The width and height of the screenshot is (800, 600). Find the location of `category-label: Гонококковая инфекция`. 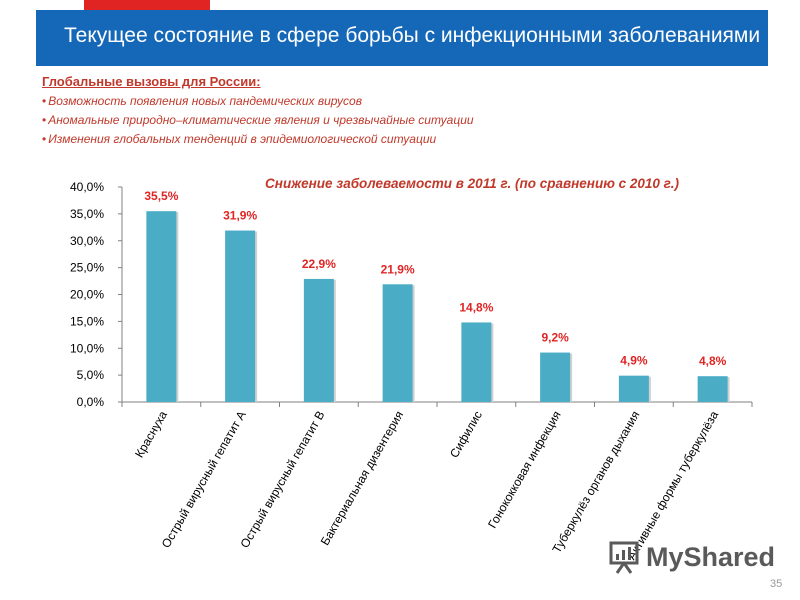

category-label: Гонококковая инфекция is located at coordinates (524, 470).